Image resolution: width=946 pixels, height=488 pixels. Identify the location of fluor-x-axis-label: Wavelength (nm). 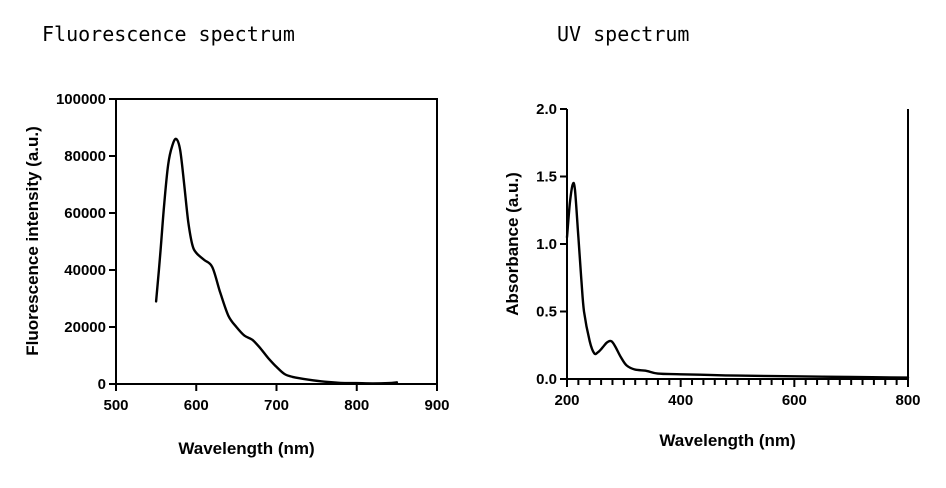
(246, 448).